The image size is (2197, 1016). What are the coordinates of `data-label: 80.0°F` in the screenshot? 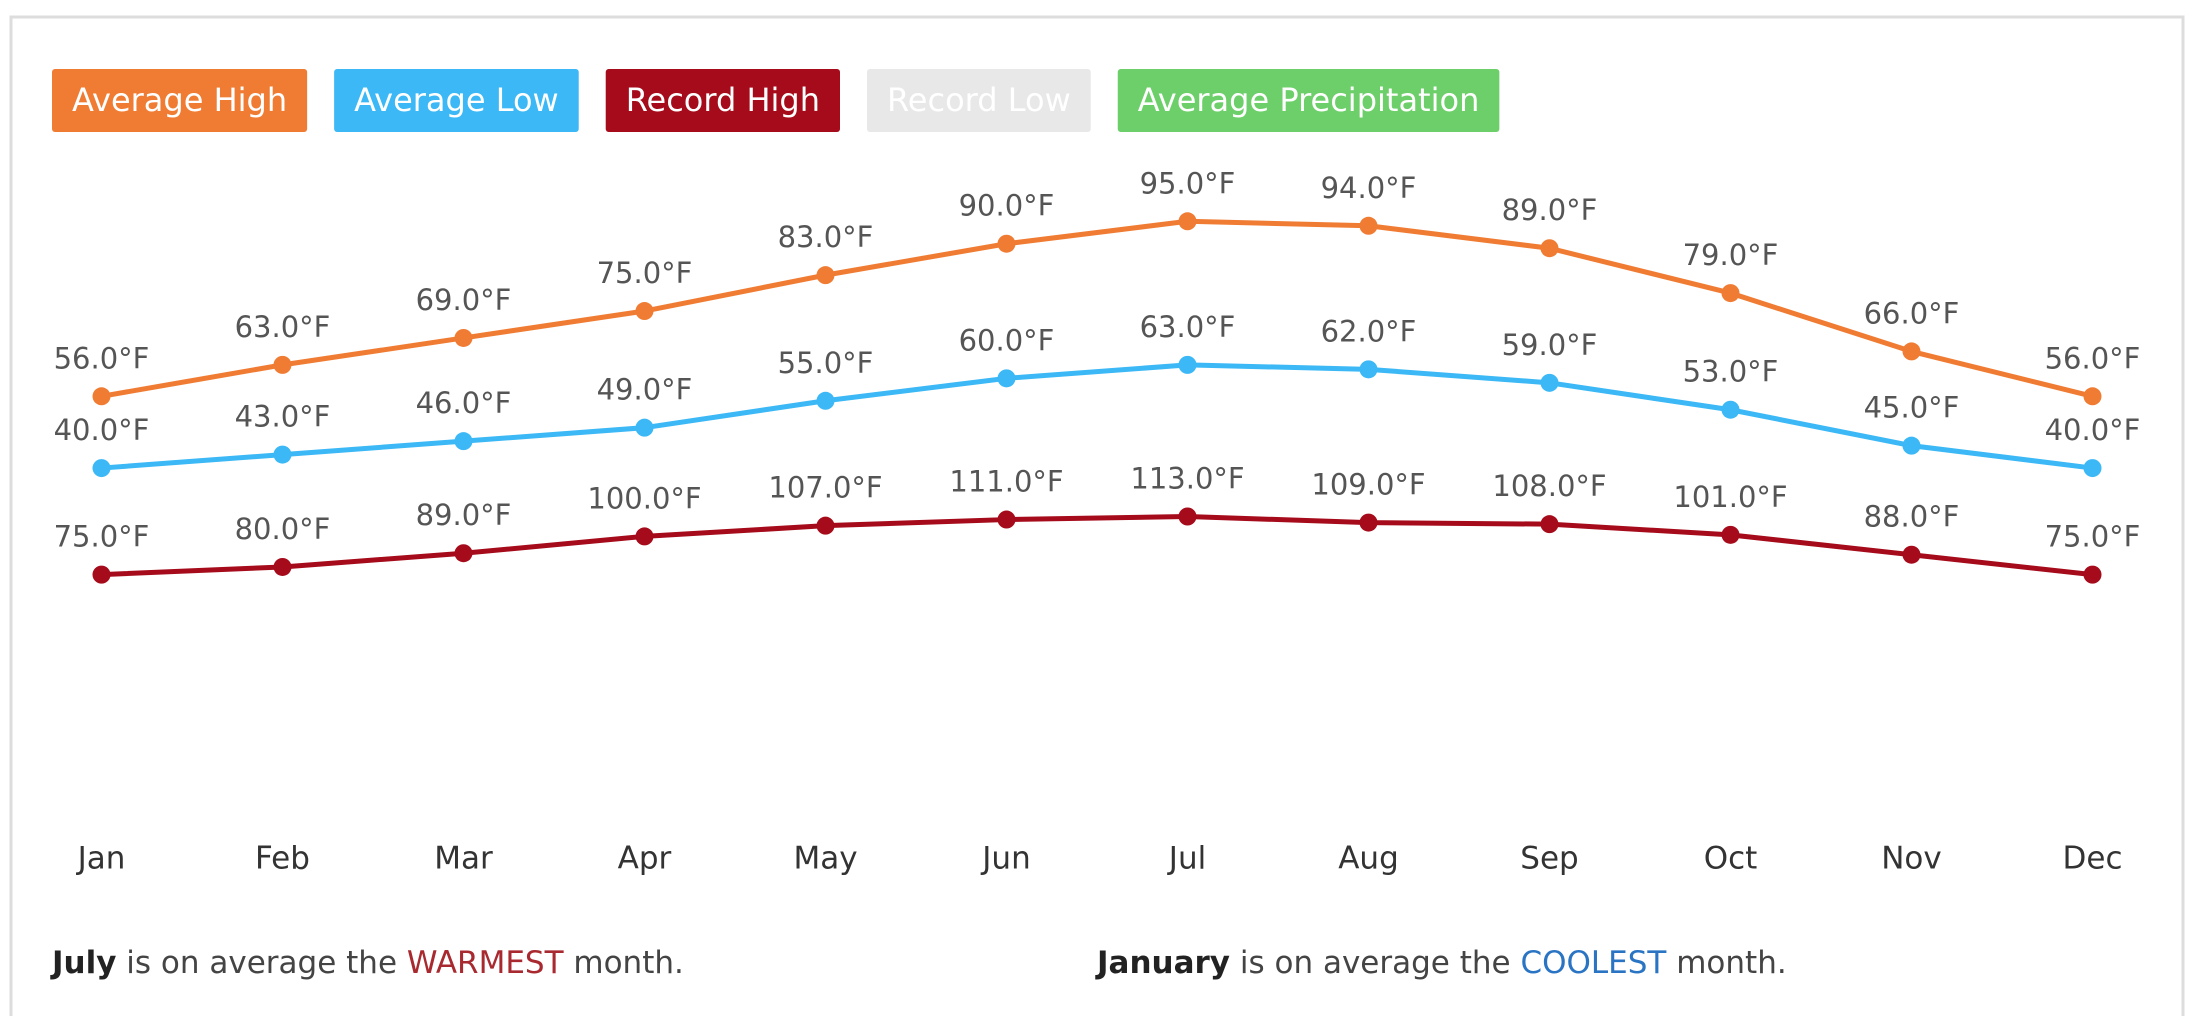 It's located at (283, 529).